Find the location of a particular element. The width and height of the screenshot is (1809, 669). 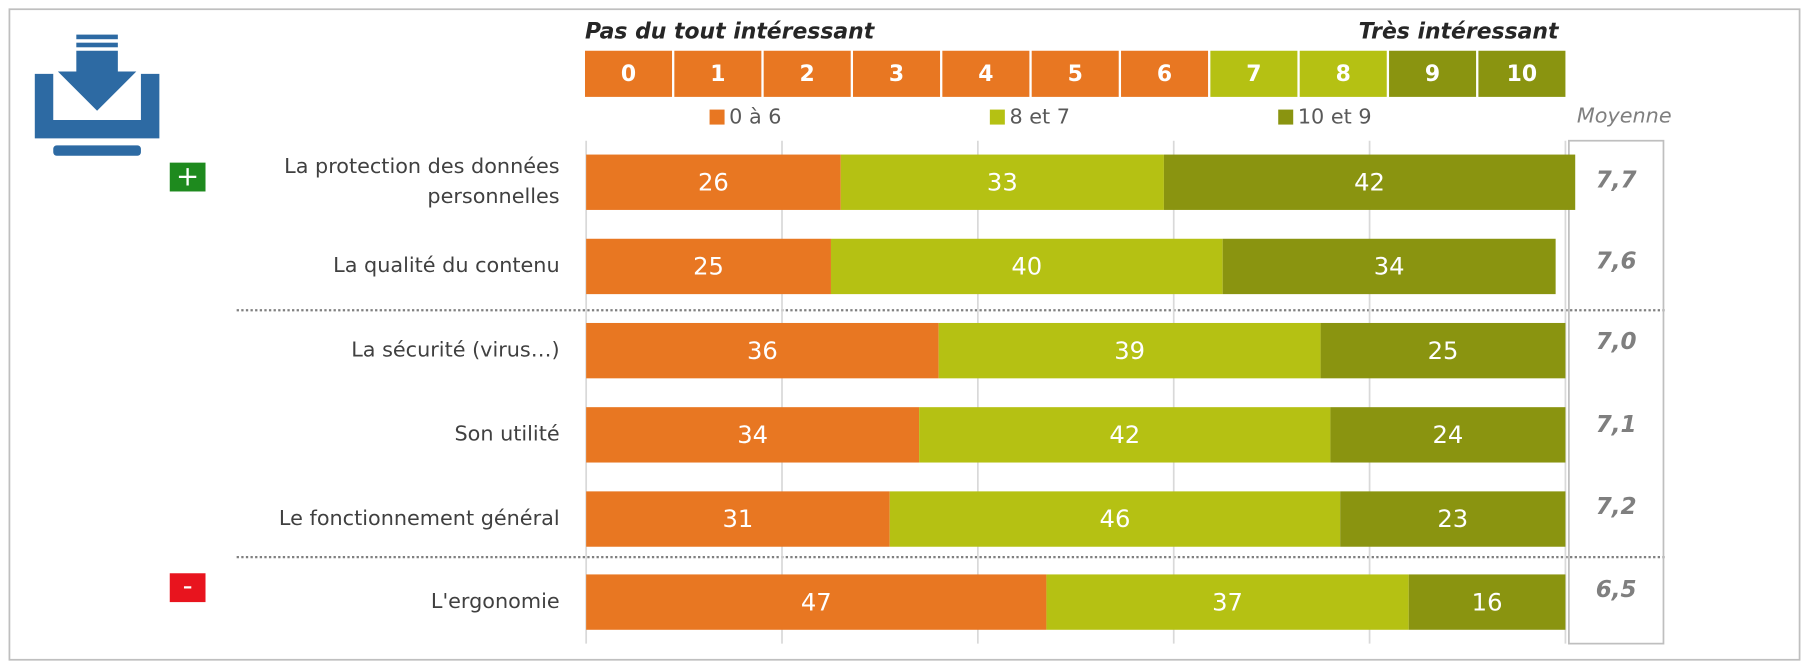

value-label: 46 is located at coordinates (1115, 519).